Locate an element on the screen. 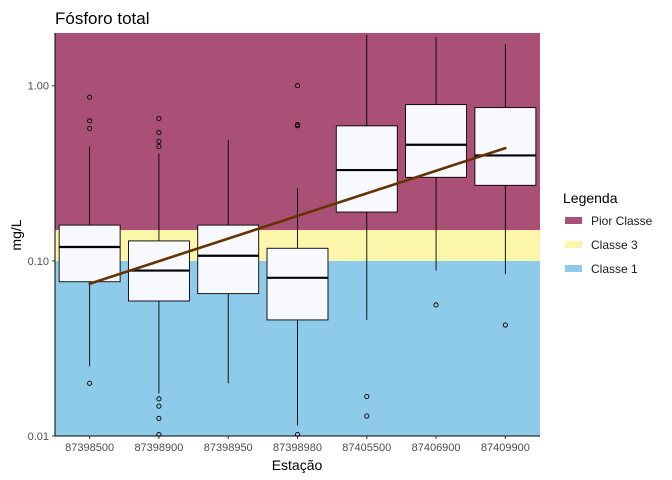 The image size is (672, 480). x-tick-label: 87405500 is located at coordinates (366, 448).